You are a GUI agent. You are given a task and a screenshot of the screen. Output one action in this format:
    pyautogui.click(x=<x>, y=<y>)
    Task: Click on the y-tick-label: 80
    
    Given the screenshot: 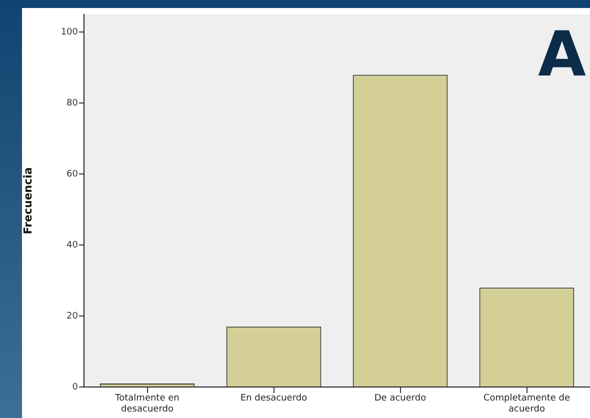 What is the action you would take?
    pyautogui.click(x=72, y=103)
    